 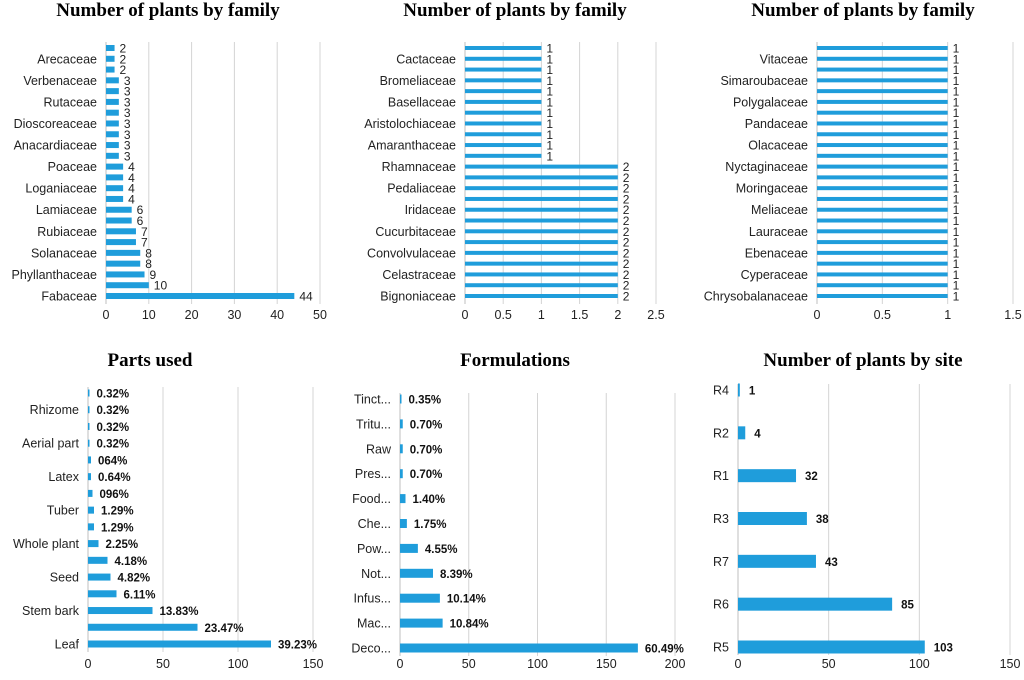 I want to click on data-label: 0.64%, so click(x=114, y=478).